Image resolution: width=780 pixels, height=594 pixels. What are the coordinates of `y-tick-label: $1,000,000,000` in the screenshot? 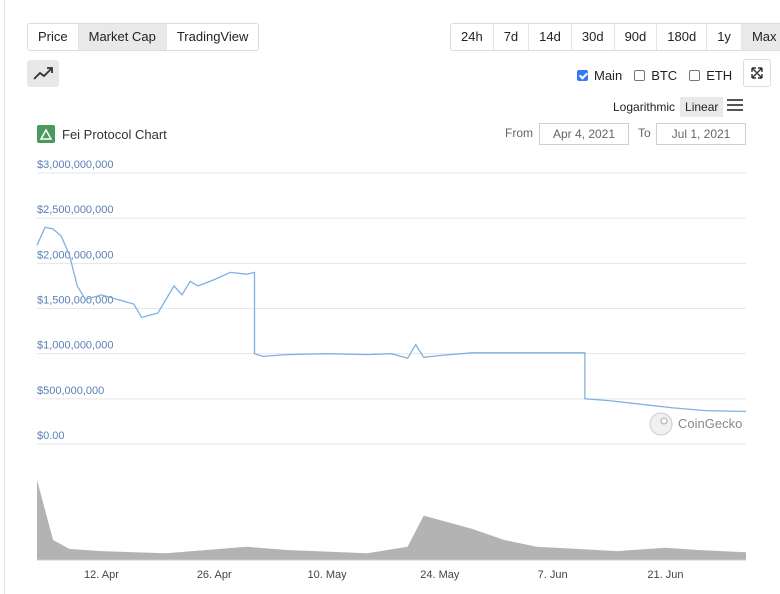 It's located at (75, 346).